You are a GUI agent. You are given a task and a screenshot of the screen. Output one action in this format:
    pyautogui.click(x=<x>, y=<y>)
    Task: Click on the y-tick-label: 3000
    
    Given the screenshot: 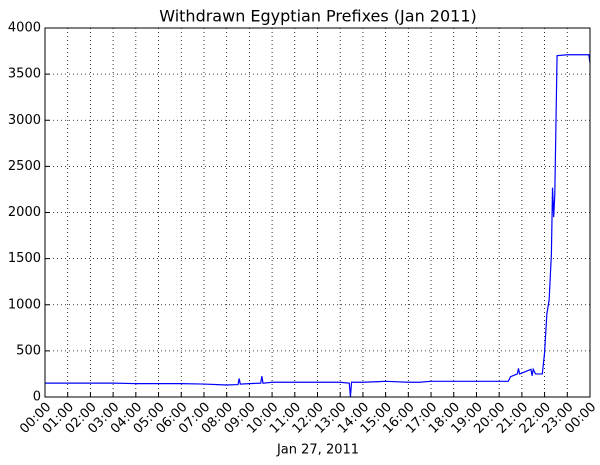 What is the action you would take?
    pyautogui.click(x=24, y=120)
    